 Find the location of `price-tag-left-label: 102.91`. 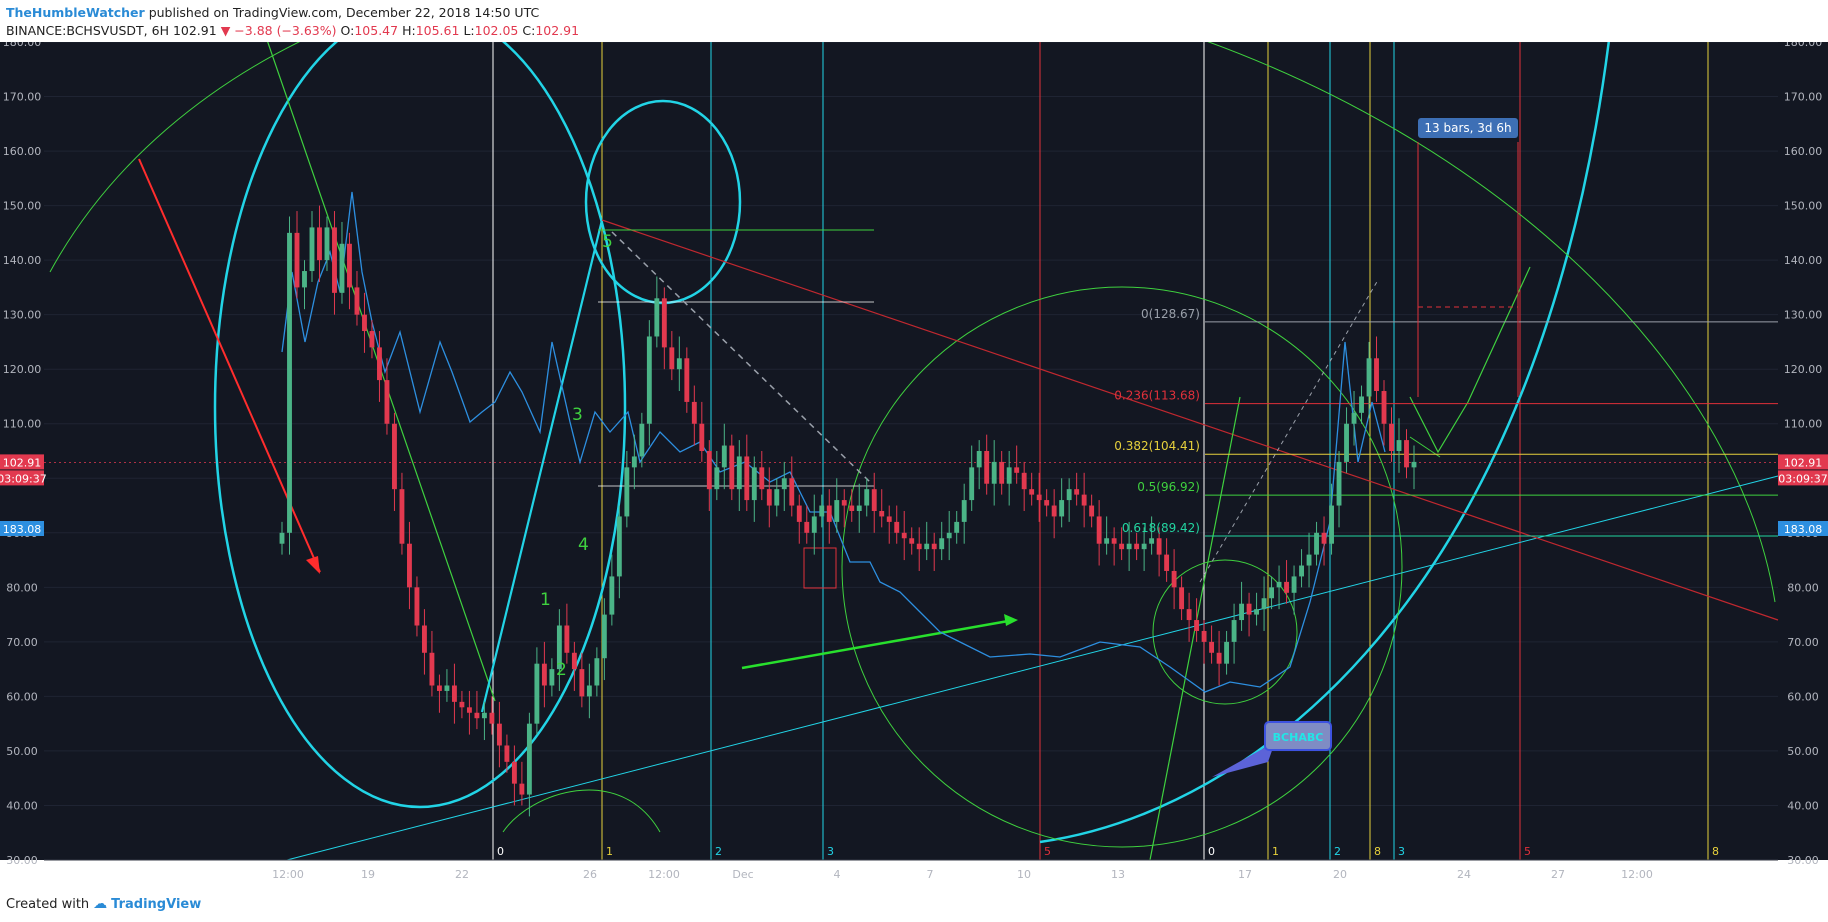

price-tag-left-label: 102.91 is located at coordinates (22, 462).